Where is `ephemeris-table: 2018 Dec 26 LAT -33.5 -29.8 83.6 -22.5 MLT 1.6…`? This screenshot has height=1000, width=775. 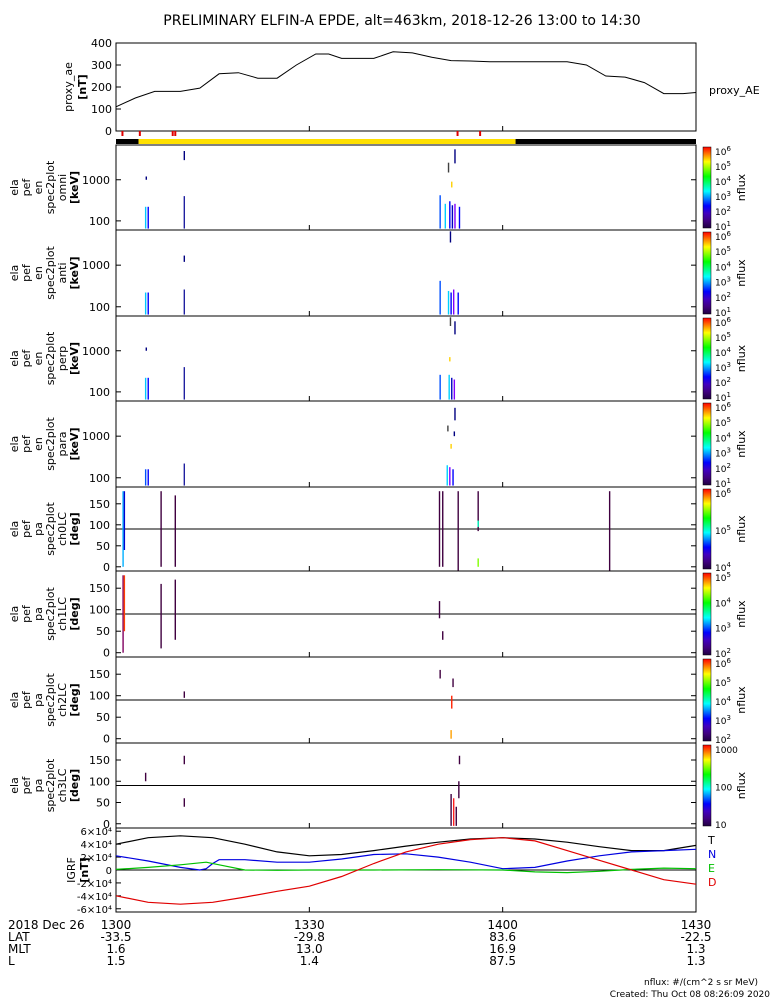 ephemeris-table: 2018 Dec 26 LAT -33.5 -29.8 83.6 -22.5 MLT 1.6… is located at coordinates (360, 943).